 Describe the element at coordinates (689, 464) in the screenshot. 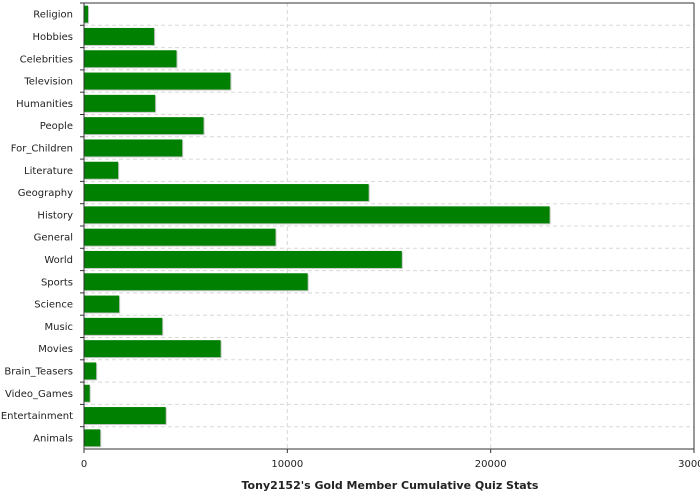

I see `x-tick-label: 30000` at that location.